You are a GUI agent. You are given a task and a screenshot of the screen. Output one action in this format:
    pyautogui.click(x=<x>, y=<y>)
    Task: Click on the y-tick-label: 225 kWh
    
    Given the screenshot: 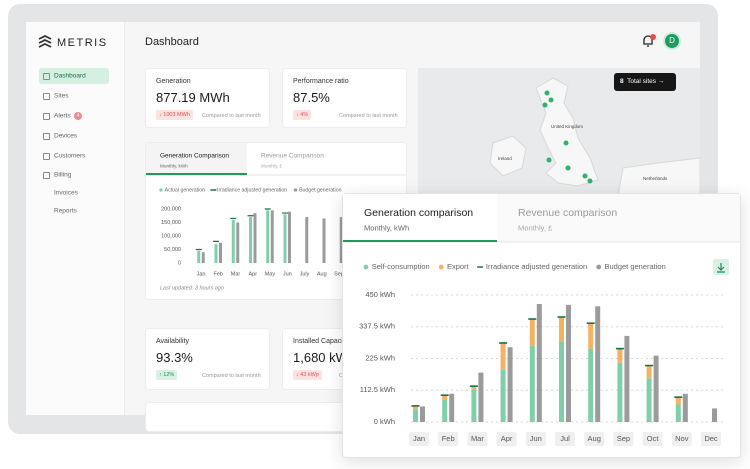 What is the action you would take?
    pyautogui.click(x=380, y=357)
    